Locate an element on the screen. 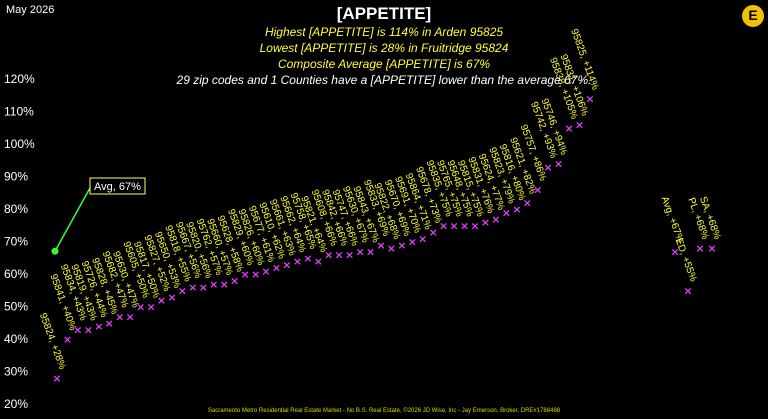 The height and width of the screenshot is (419, 768). y-tick-label: 80% is located at coordinates (16, 209).